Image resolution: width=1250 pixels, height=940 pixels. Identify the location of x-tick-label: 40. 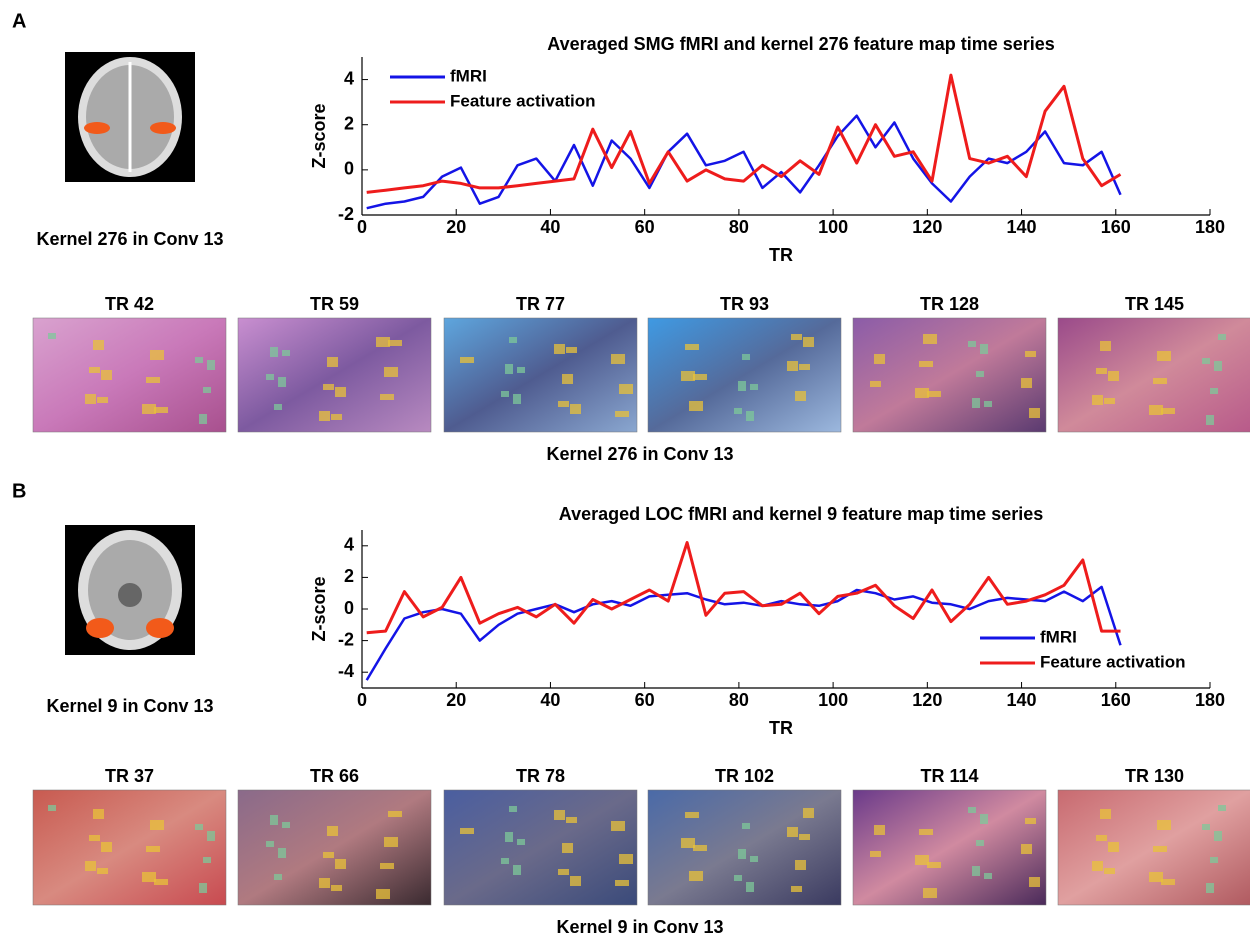
(550, 700).